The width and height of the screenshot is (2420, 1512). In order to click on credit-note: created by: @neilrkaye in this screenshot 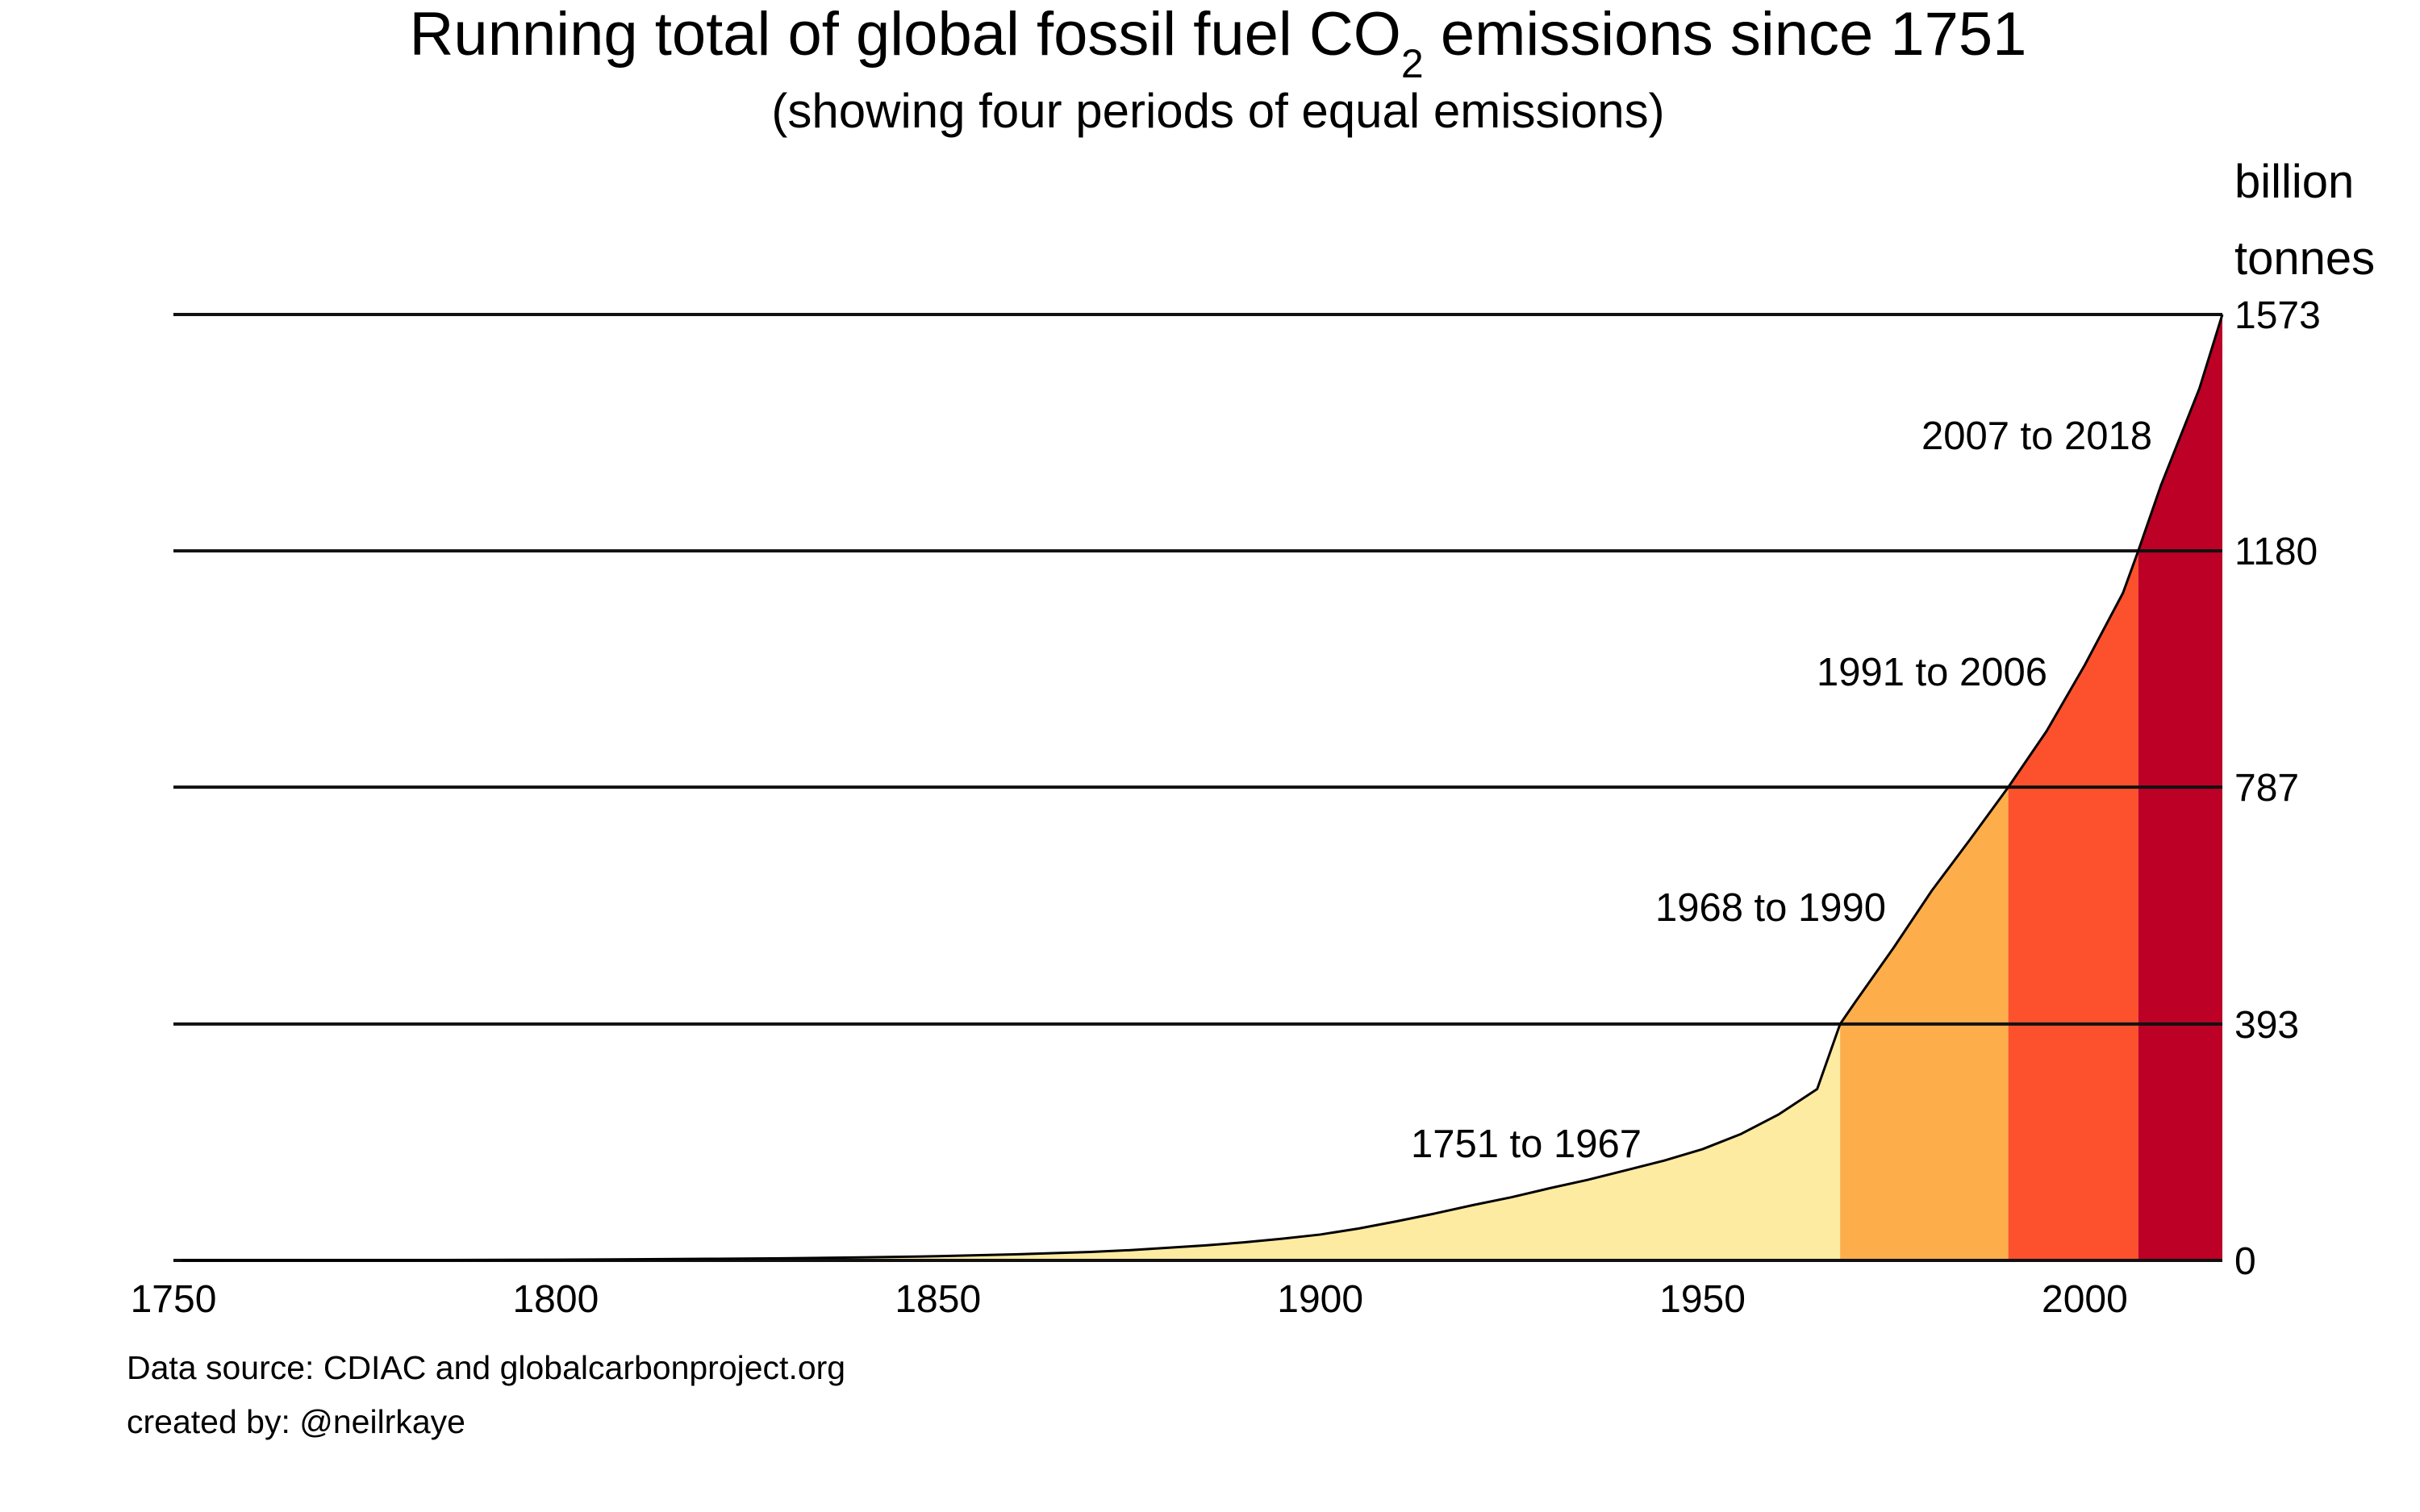, I will do `click(296, 1421)`.